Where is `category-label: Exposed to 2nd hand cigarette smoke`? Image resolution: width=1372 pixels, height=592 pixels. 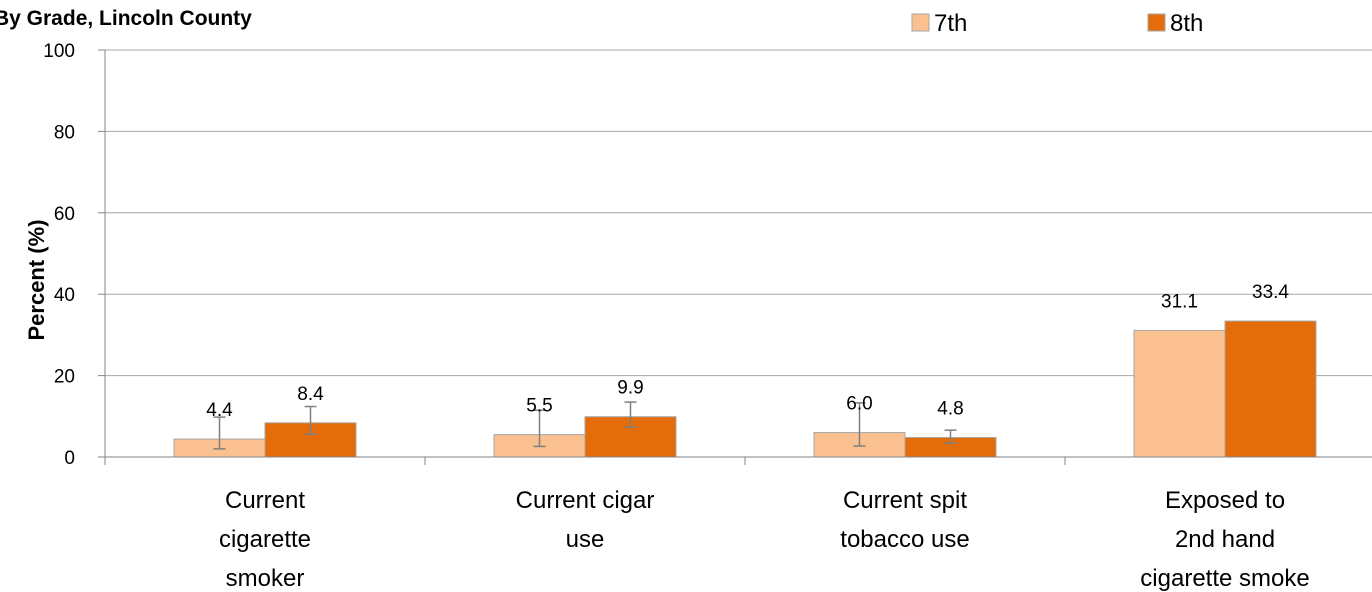 category-label: Exposed to 2nd hand cigarette smoke is located at coordinates (1224, 539).